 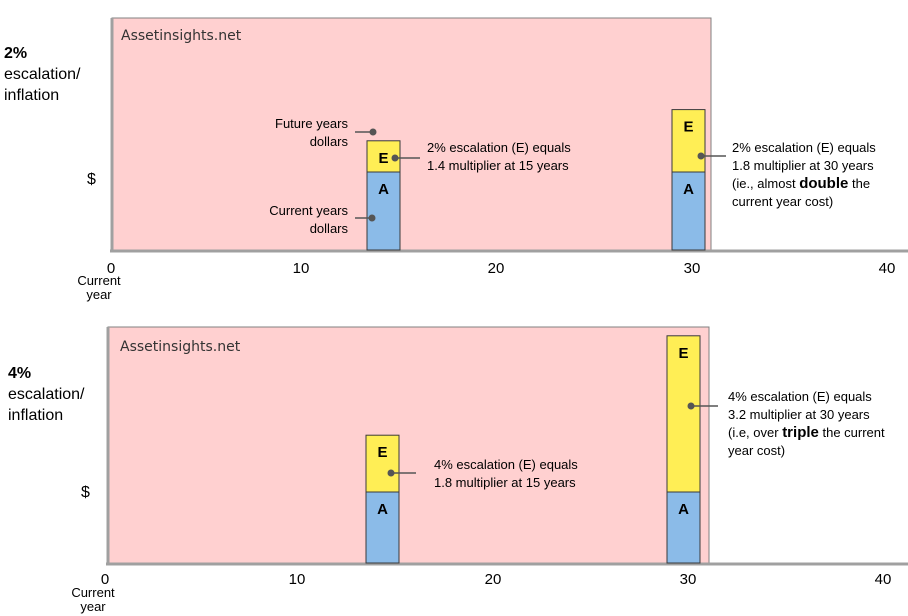 I want to click on annotation-text: 1.4 multiplier at 15 years, so click(x=498, y=165).